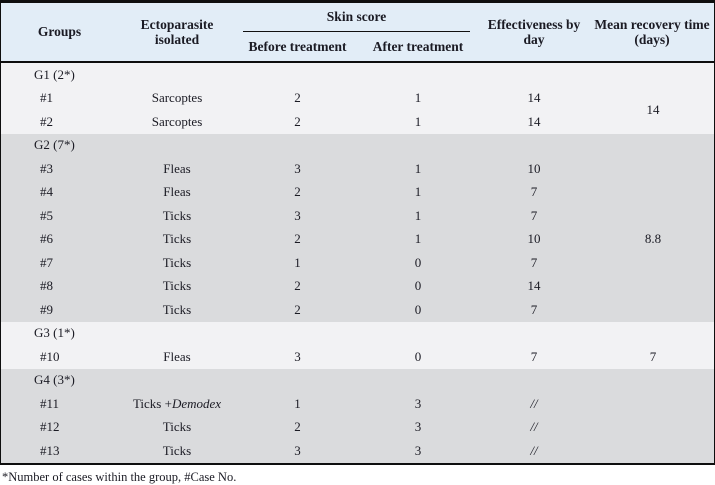  I want to click on ectoparasite-text: Ticks +, so click(152, 403).